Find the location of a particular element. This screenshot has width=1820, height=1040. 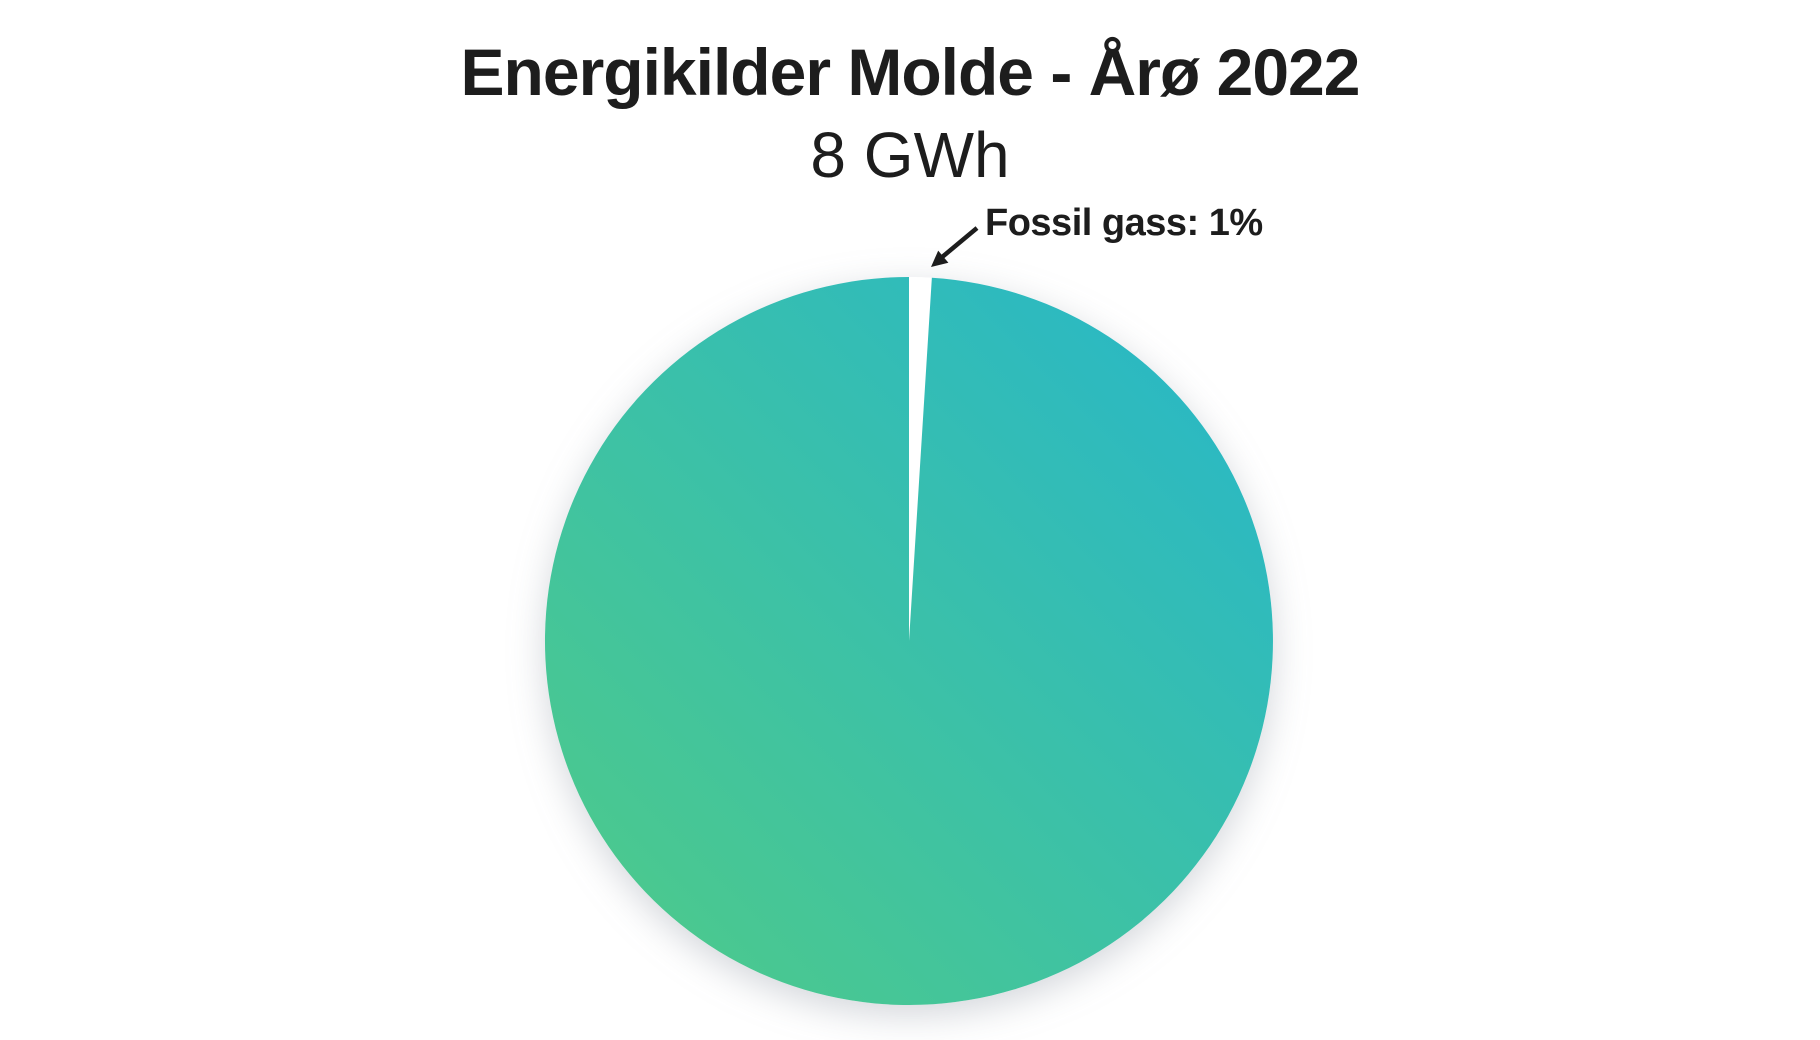

chart-title: Energikilder Molde - Årø 2022 is located at coordinates (910, 72).